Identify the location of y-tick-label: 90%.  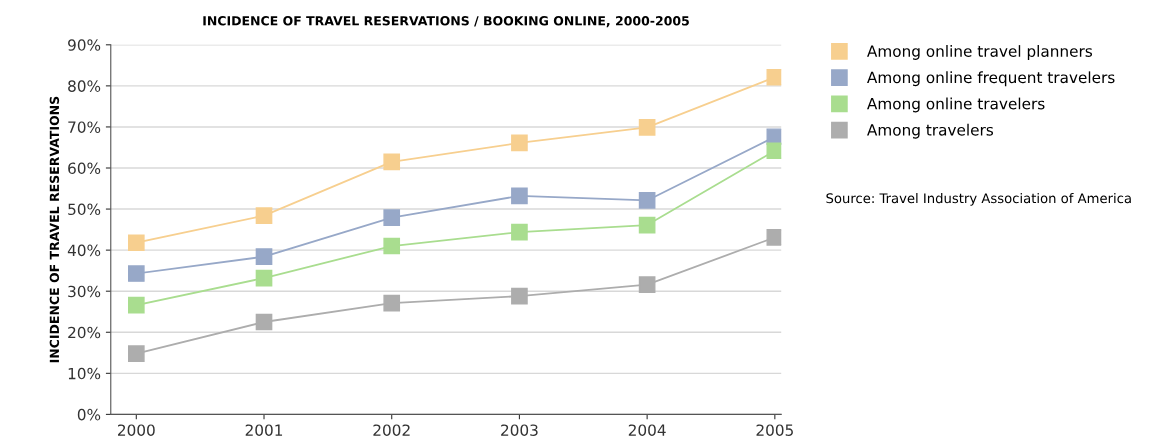
(84, 45).